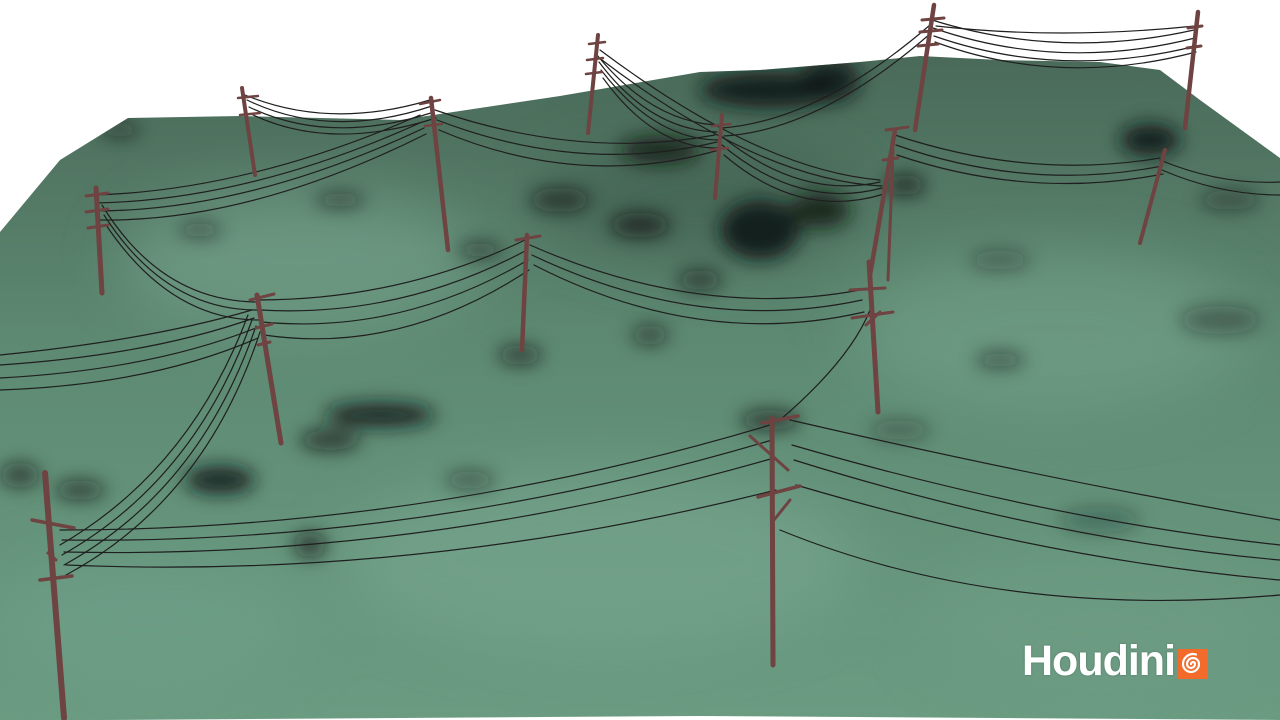 This screenshot has height=720, width=1280. I want to click on houdini-wordmark: Houdini, so click(1099, 660).